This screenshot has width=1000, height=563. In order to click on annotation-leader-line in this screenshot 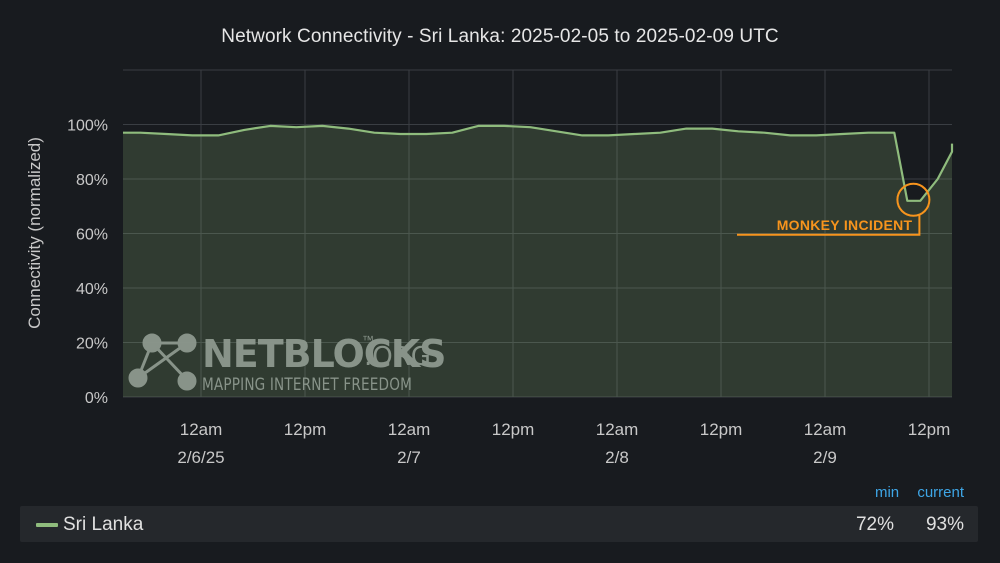, I will do `click(829, 225)`.